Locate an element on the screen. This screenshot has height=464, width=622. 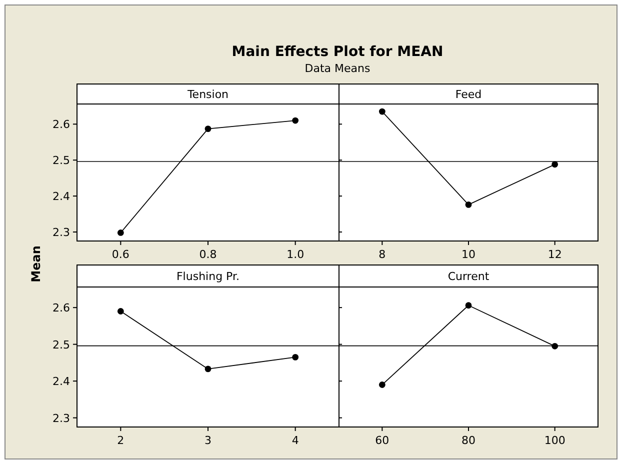
x-tick-label: 8 is located at coordinates (382, 254).